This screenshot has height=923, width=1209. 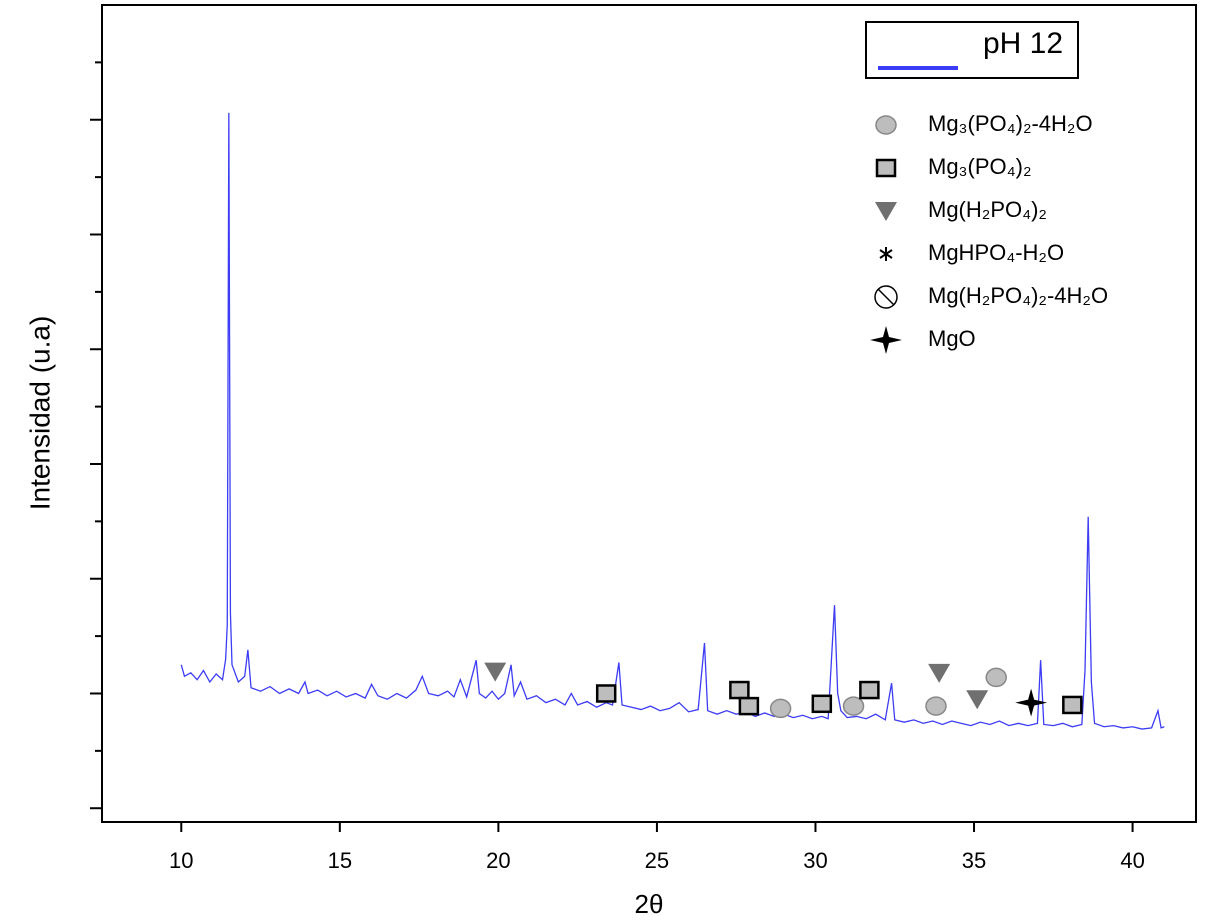 What do you see at coordinates (1018, 295) in the screenshot?
I see `legend-label: Mg(H₂PO₄)₂-4H₂O` at bounding box center [1018, 295].